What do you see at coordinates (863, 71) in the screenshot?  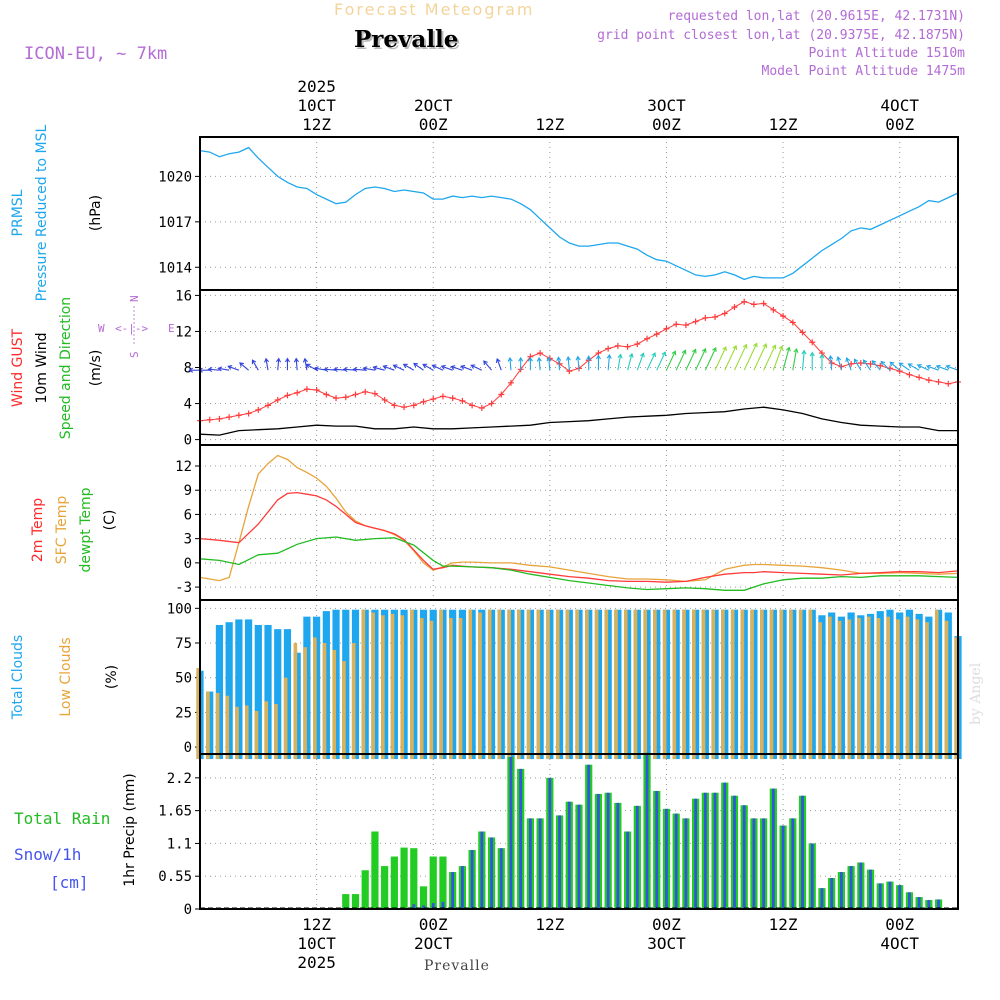 I see `model-altitude: Model Point Altitude 1475m` at bounding box center [863, 71].